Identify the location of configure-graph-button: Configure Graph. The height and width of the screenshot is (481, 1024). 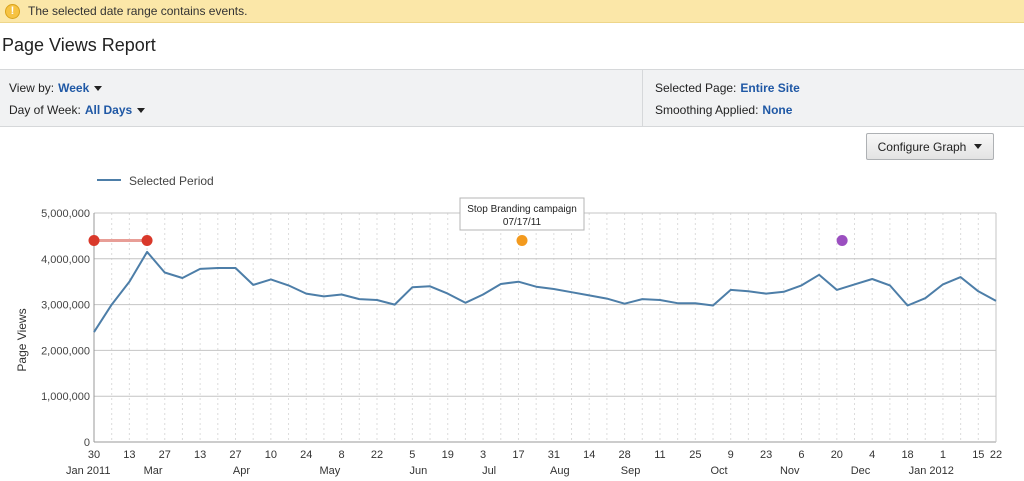
(930, 146).